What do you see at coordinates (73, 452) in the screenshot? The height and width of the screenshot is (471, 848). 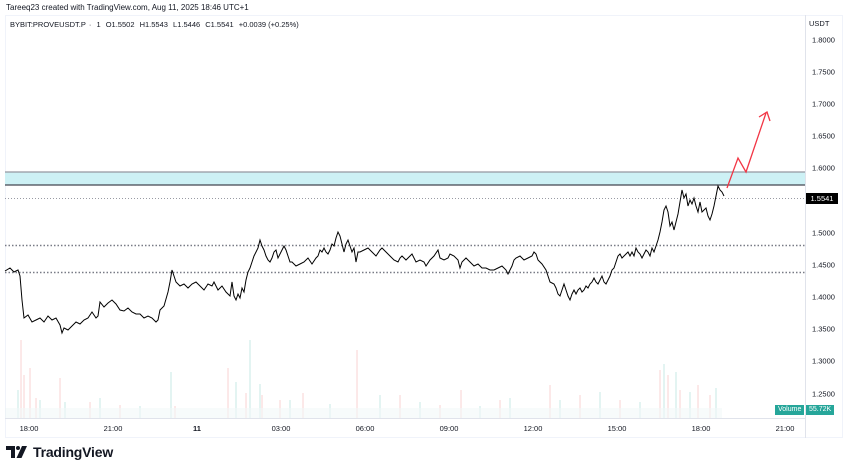 I see `tradingview-brand: TradingView` at bounding box center [73, 452].